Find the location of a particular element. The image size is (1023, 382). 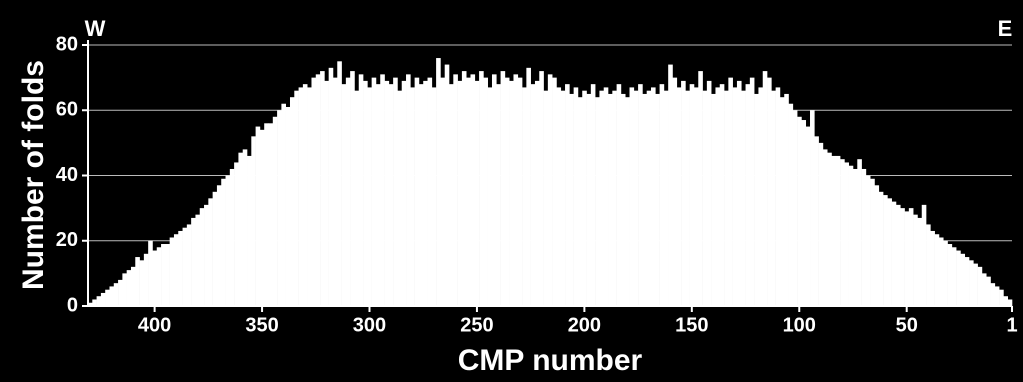

x-tick-label: 150 is located at coordinates (691, 325).